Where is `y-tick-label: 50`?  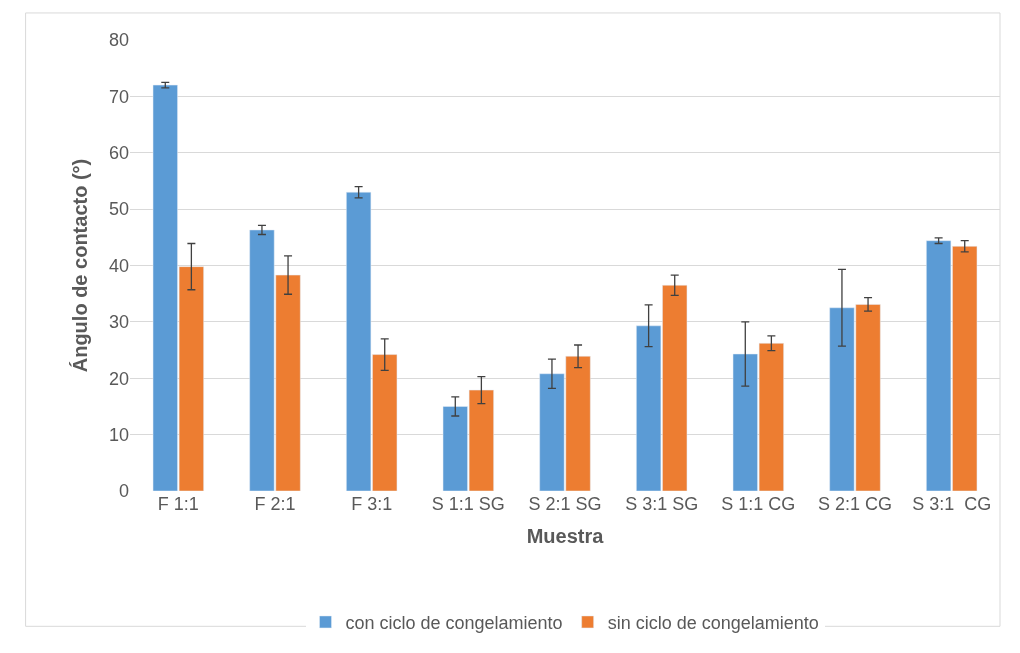
y-tick-label: 50 is located at coordinates (118, 209).